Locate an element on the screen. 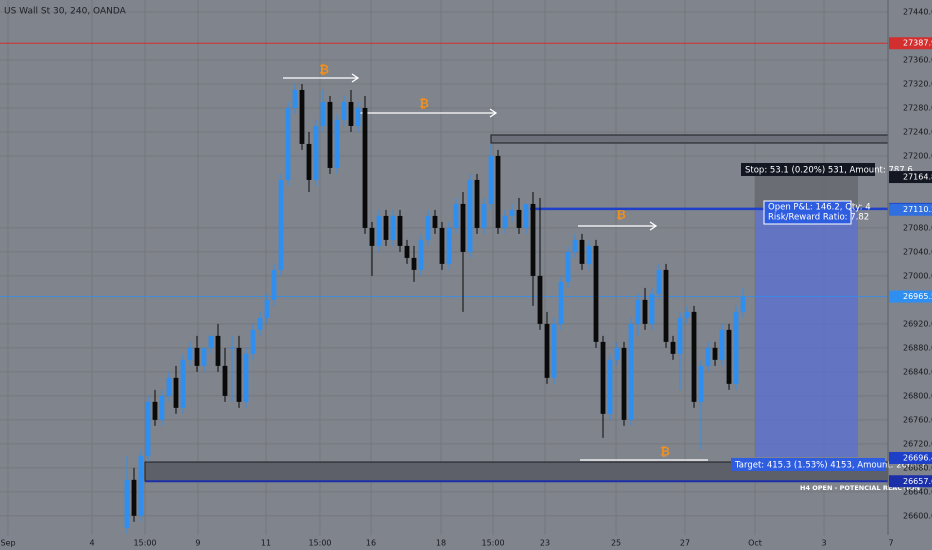 The height and width of the screenshot is (550, 932). price-label: 27110.3 is located at coordinates (917, 209).